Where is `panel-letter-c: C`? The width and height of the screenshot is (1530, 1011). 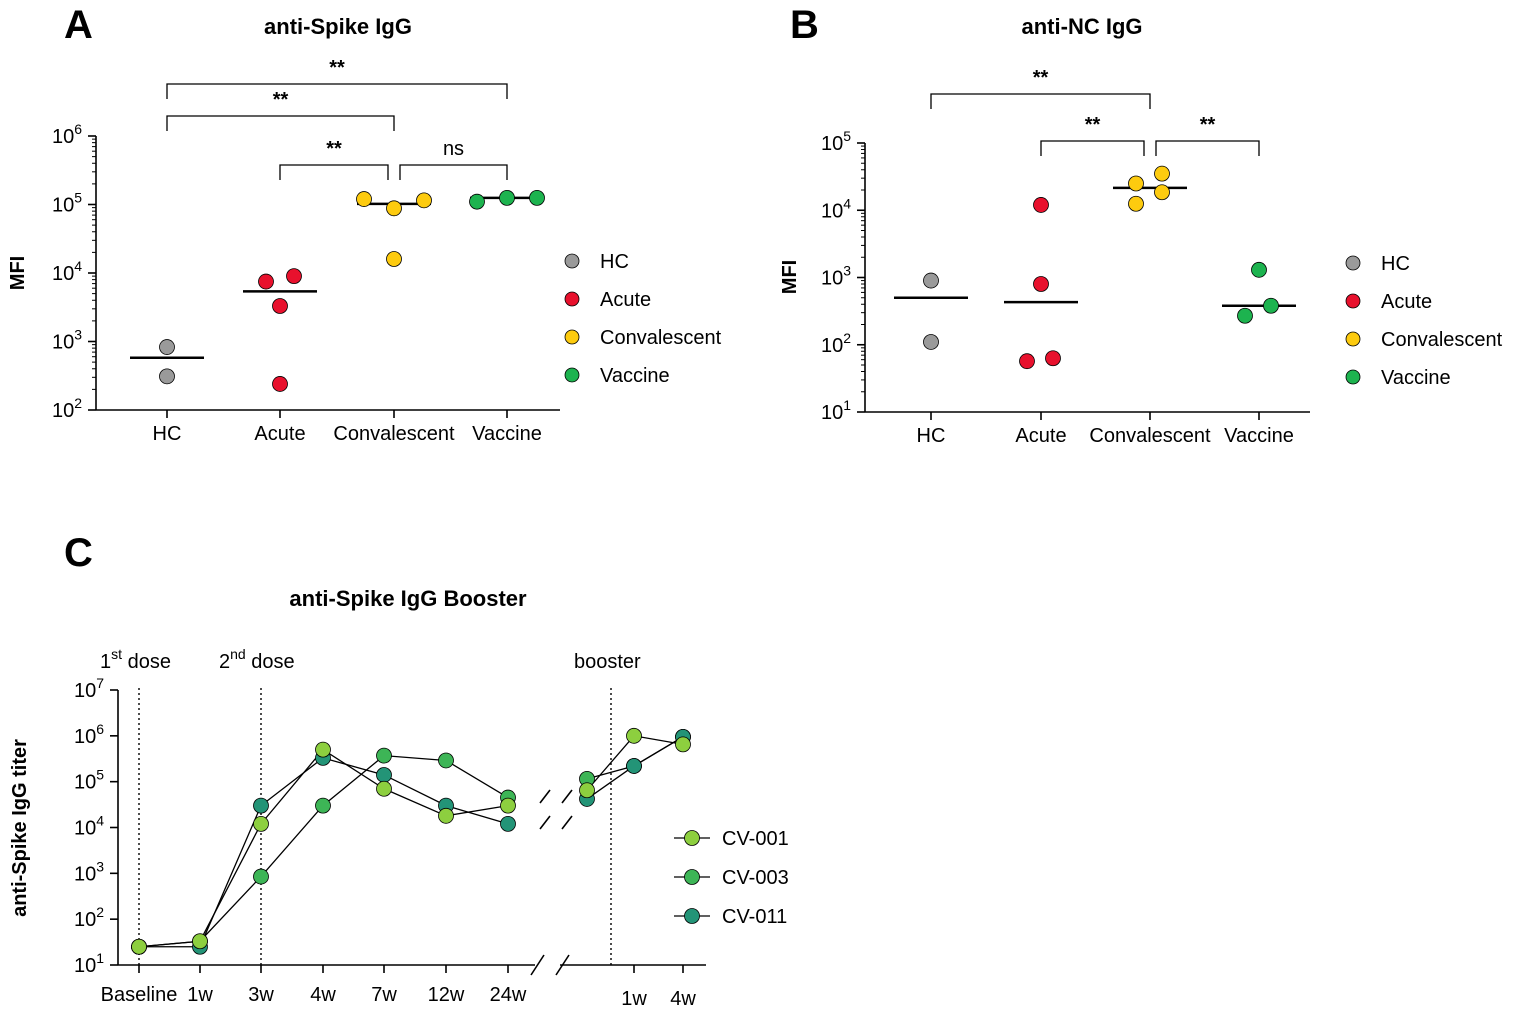
panel-letter-c: C is located at coordinates (78, 553).